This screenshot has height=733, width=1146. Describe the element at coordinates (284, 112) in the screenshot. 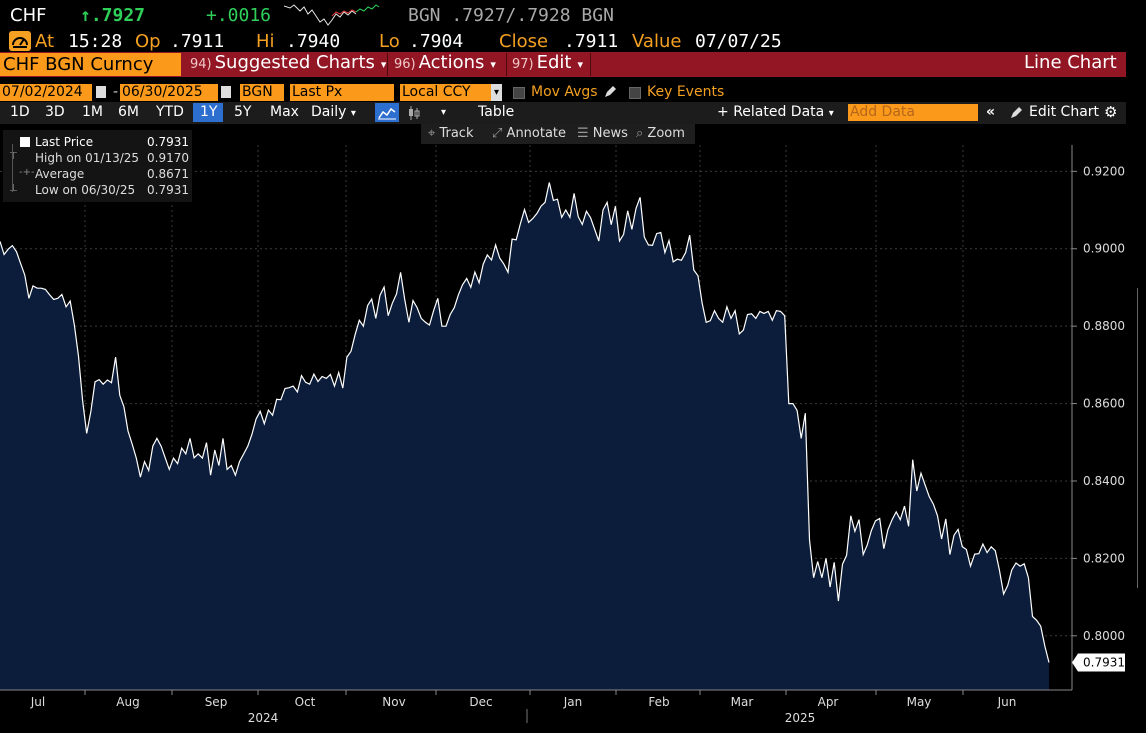

I see `period-button-max: Max` at that location.